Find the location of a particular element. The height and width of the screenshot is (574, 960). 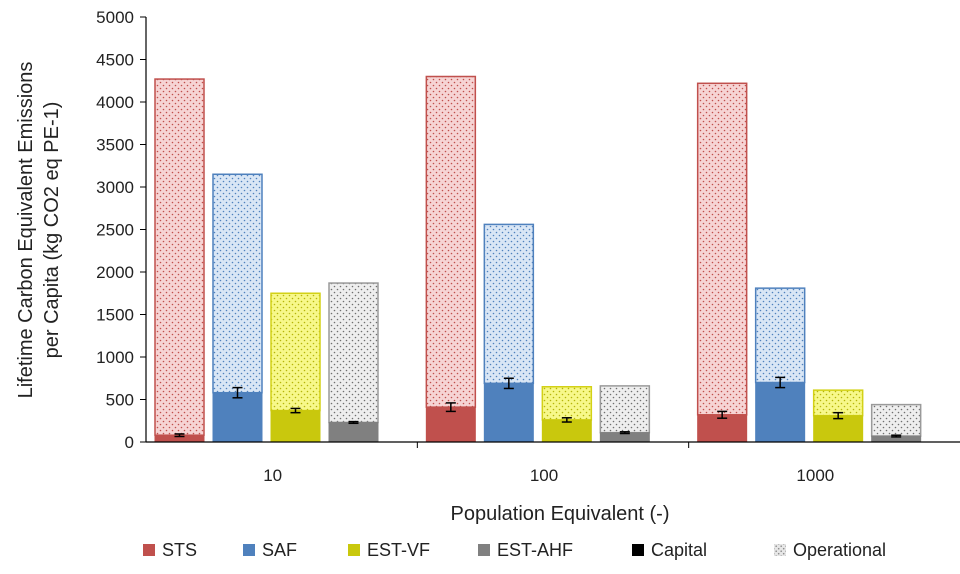

y-tick-label: 3000 is located at coordinates (115, 187).